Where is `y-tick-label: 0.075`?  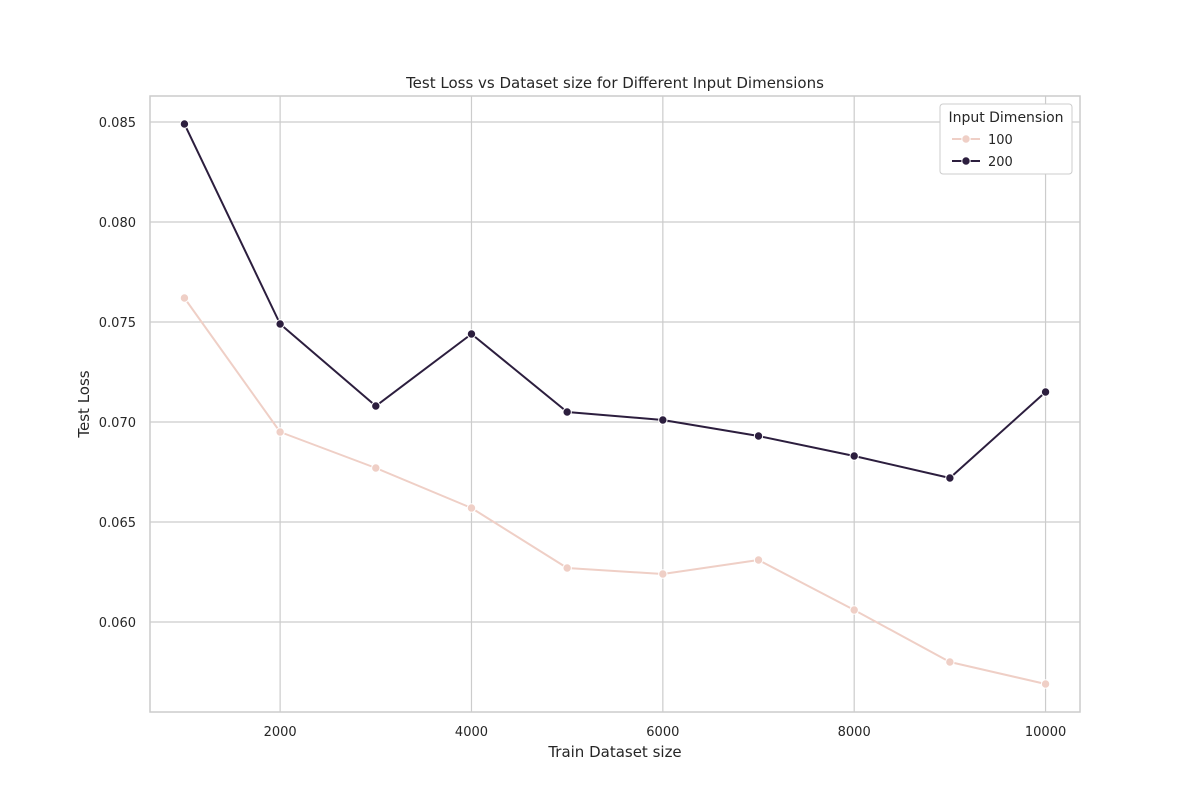
y-tick-label: 0.075 is located at coordinates (117, 323).